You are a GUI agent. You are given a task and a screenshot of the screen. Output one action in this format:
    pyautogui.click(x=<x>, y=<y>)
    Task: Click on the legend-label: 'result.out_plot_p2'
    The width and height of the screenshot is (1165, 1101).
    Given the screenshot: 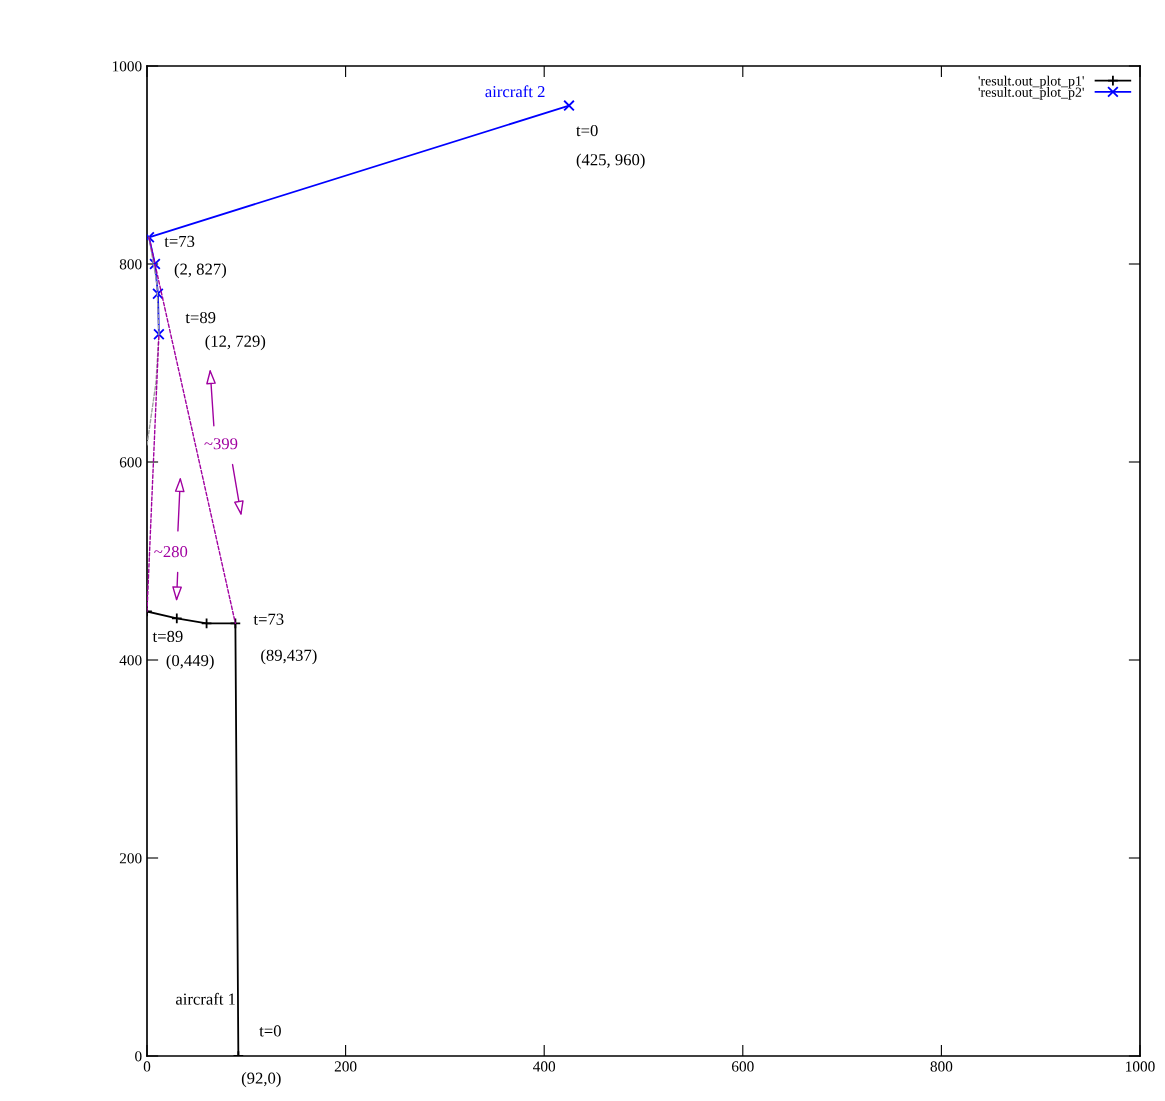 What is the action you would take?
    pyautogui.click(x=1031, y=93)
    